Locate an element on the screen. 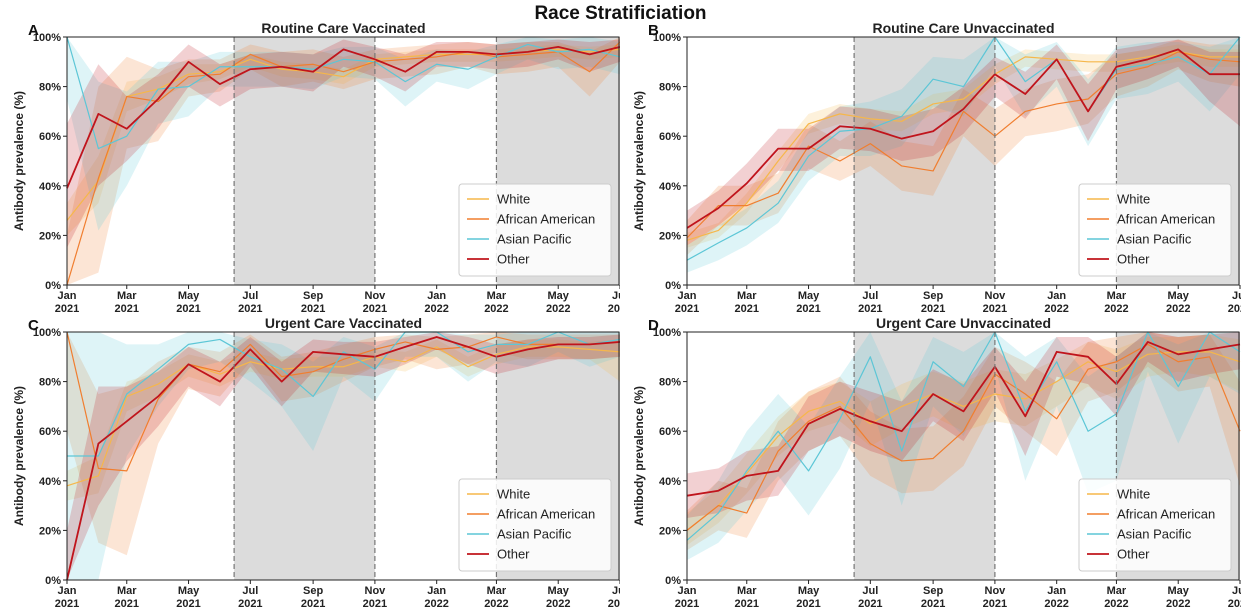 The height and width of the screenshot is (613, 1241). band-other is located at coordinates (963, 425).